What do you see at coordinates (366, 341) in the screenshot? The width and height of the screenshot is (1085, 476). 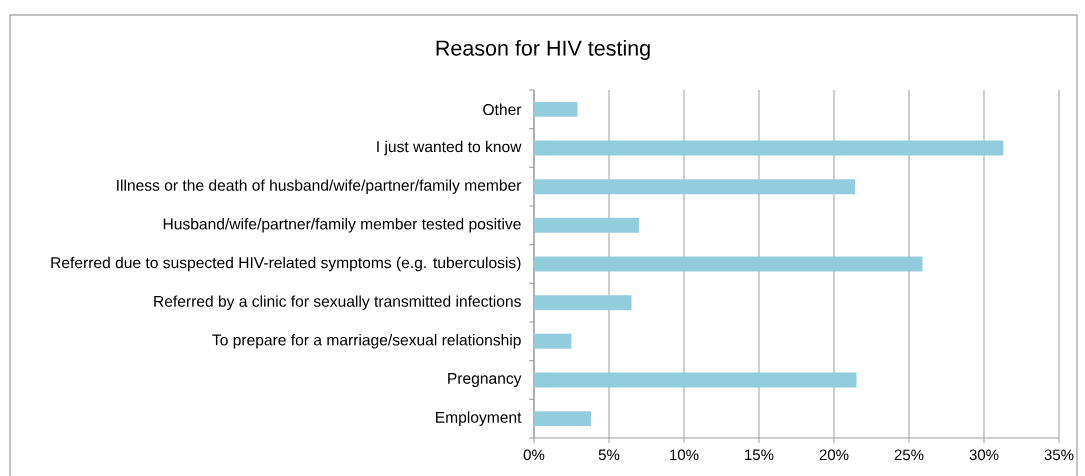 I see `y-tick-label: To prepare for a marriage/sexual relationship` at bounding box center [366, 341].